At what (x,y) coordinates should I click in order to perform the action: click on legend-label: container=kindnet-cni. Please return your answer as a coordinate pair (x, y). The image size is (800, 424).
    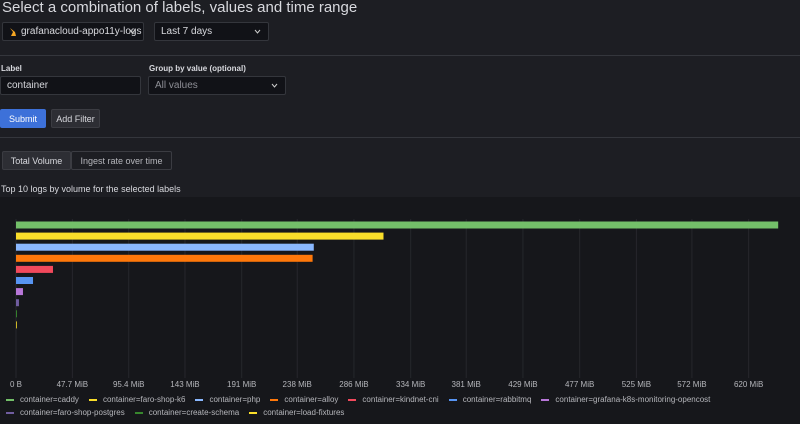
    Looking at the image, I should click on (400, 399).